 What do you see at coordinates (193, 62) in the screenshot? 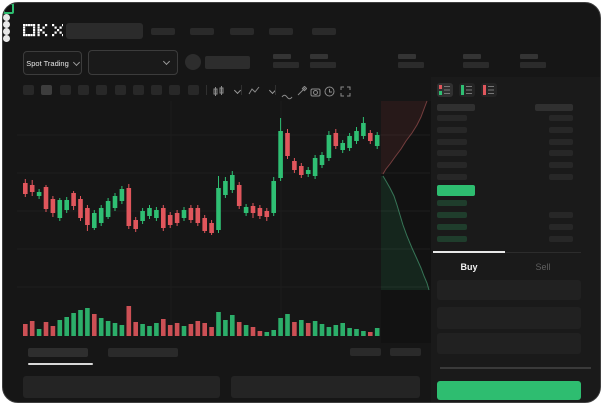
I see `coin-avatar` at bounding box center [193, 62].